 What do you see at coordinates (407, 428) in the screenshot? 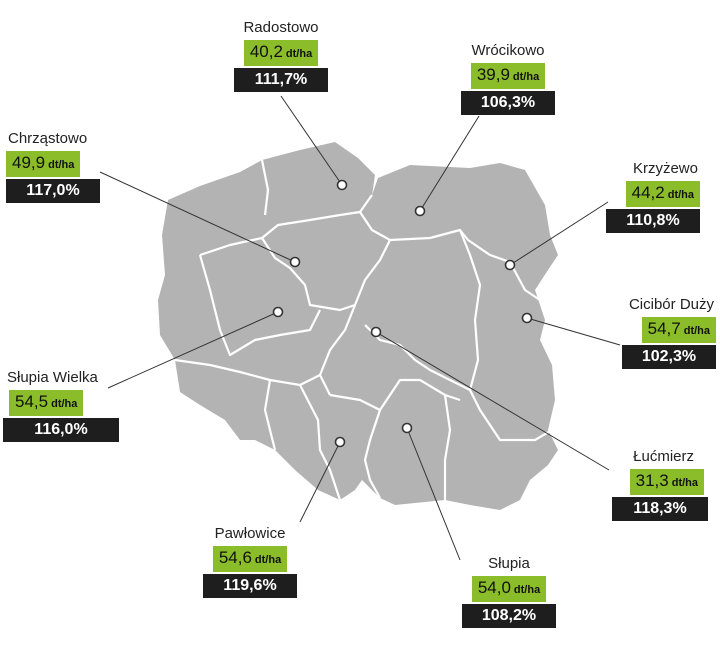
I see `marker-slupia` at bounding box center [407, 428].